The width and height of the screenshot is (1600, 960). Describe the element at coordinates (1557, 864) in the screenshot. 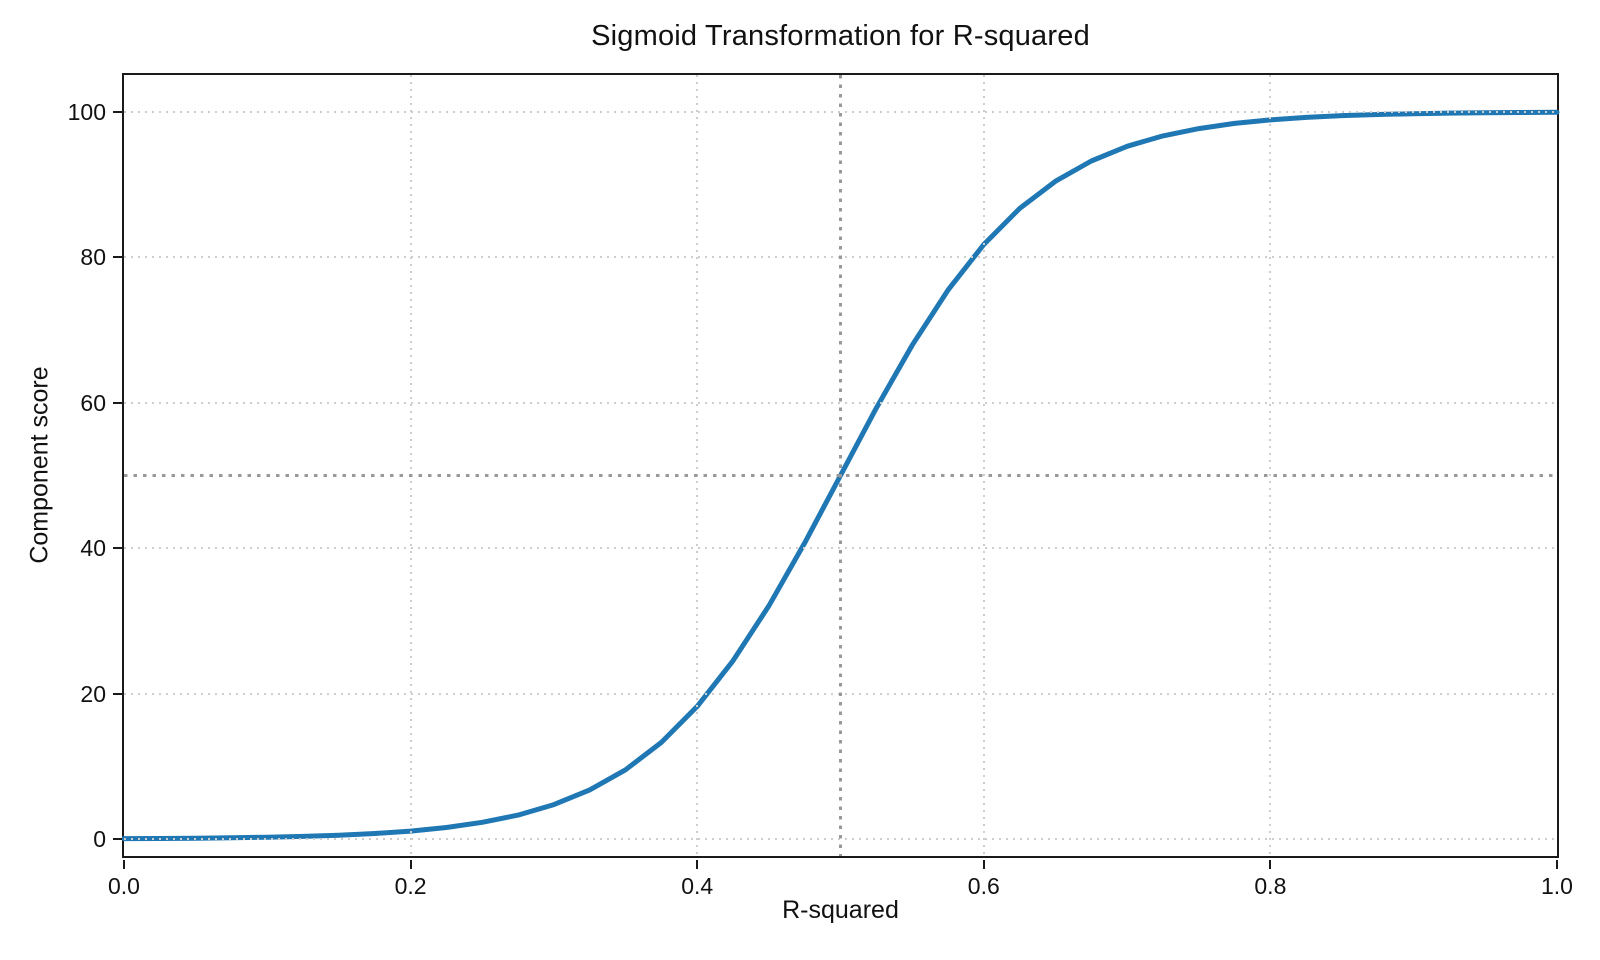

I see `x-tick-mark-1.0` at that location.